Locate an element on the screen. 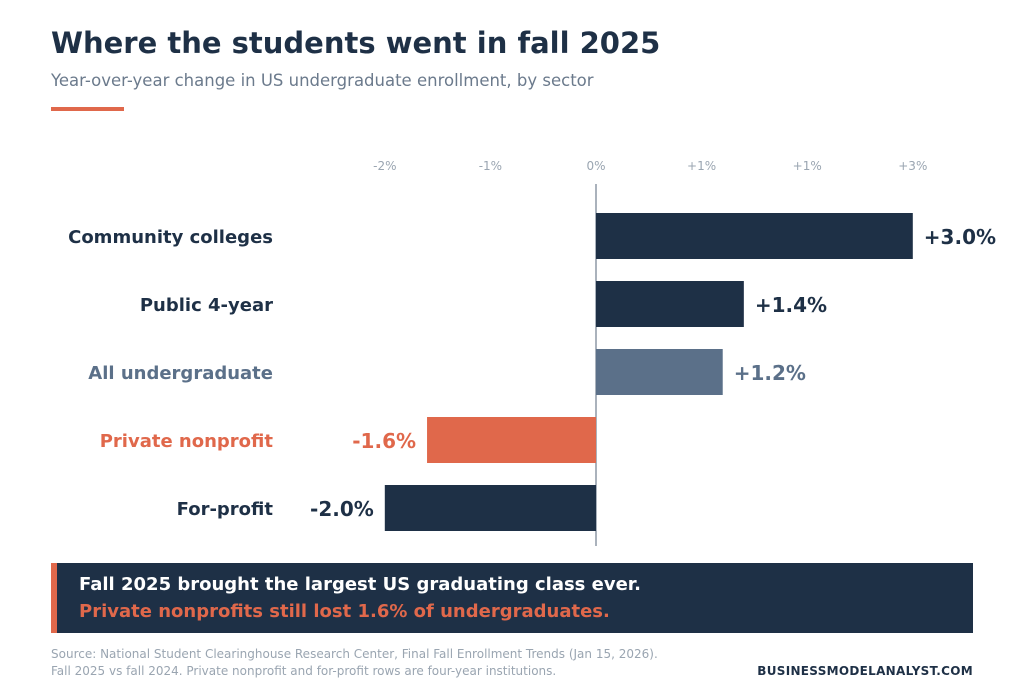  value-label: +3.0% is located at coordinates (960, 237).